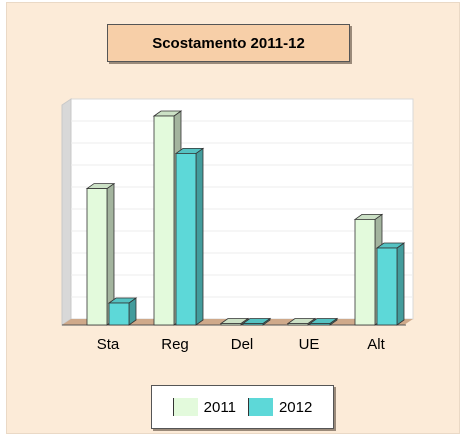  What do you see at coordinates (119, 314) in the screenshot?
I see `bar-2012-sta` at bounding box center [119, 314].